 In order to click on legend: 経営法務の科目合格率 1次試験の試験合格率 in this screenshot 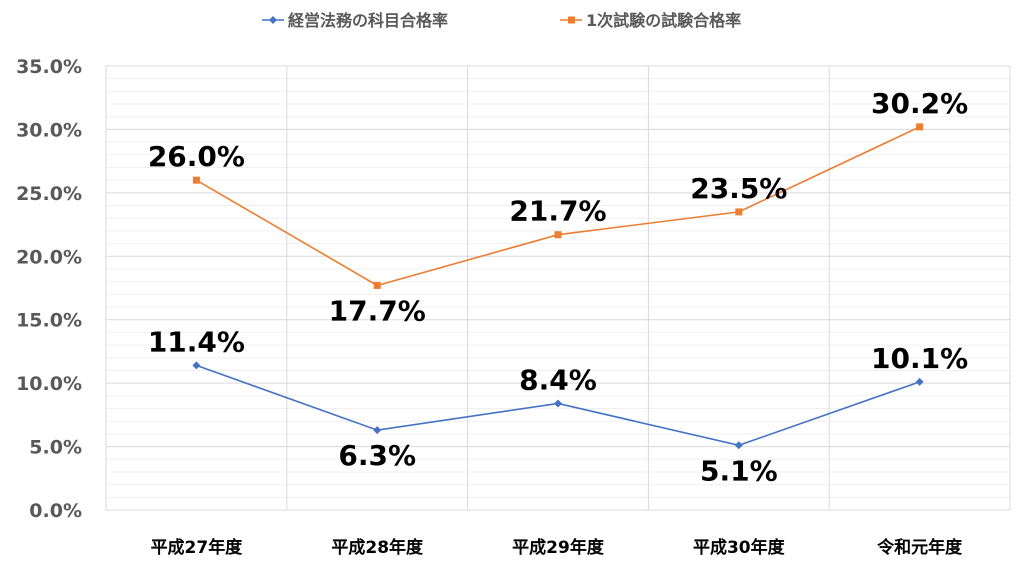, I will do `click(501, 20)`.